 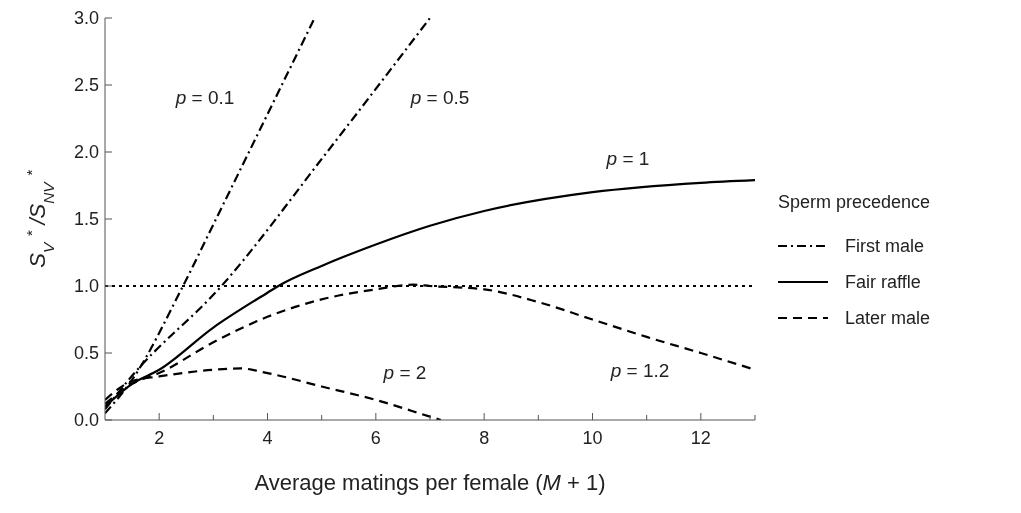 What do you see at coordinates (86, 85) in the screenshot?
I see `y-tick-label: 2.5` at bounding box center [86, 85].